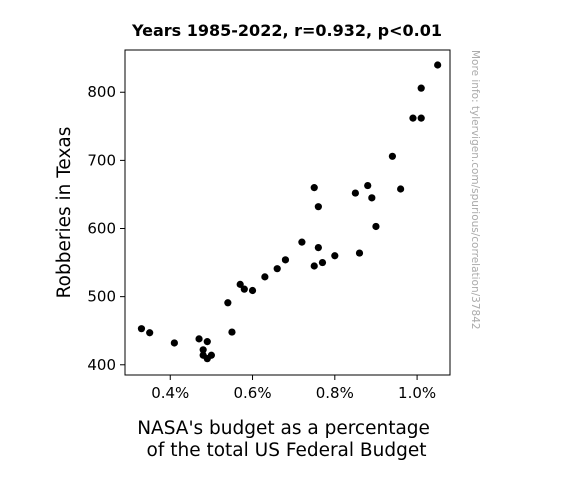  Describe the element at coordinates (293, 388) in the screenshot. I see `x-axis: 0.4% 0.6% 0.8% 1.0%` at that location.